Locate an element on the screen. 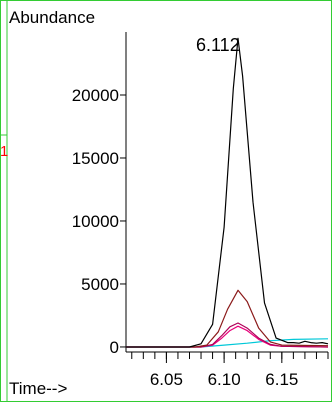  y-tick-label: 0 is located at coordinates (114, 347).